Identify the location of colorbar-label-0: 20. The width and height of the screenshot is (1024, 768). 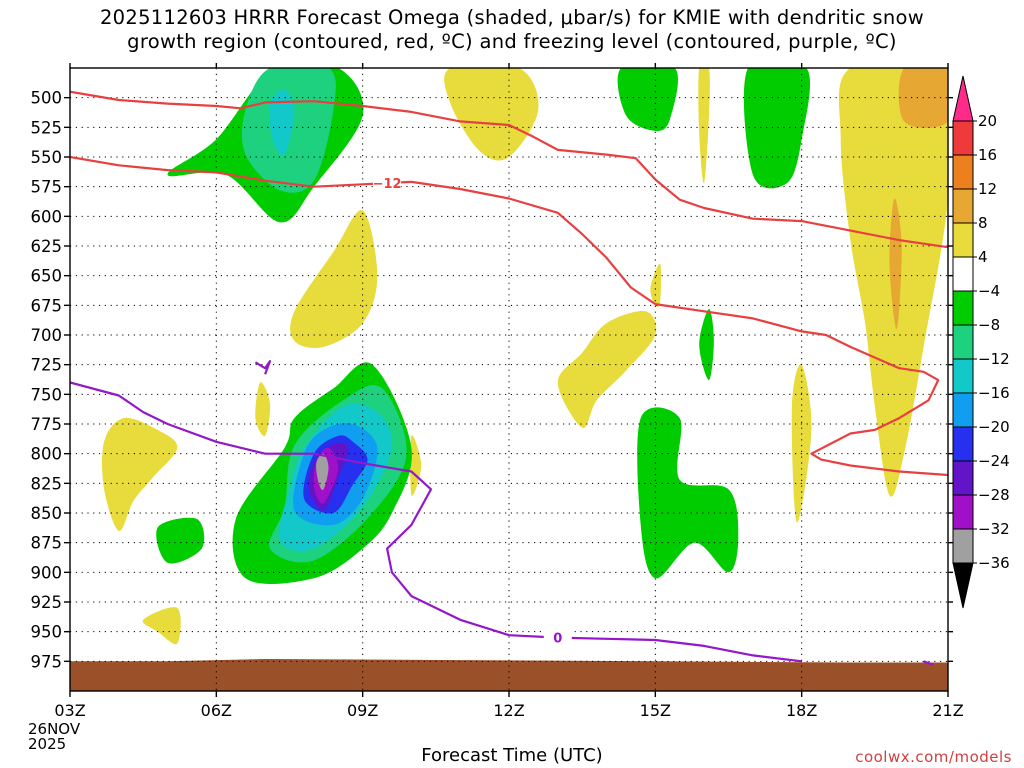
(987, 121).